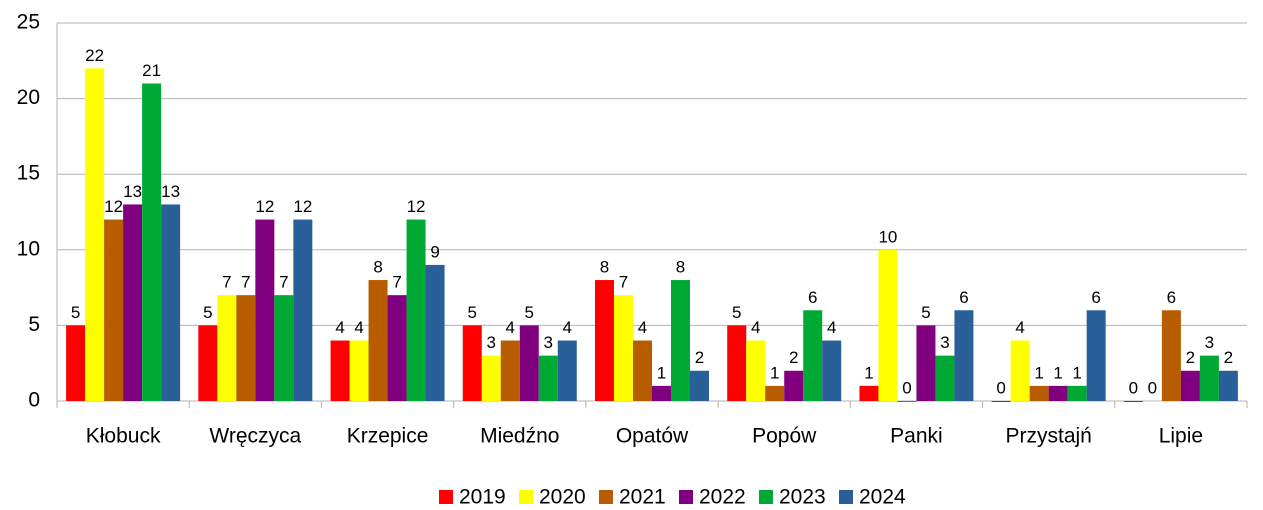 This screenshot has height=510, width=1263. I want to click on y-tick-label: 10, so click(28, 248).